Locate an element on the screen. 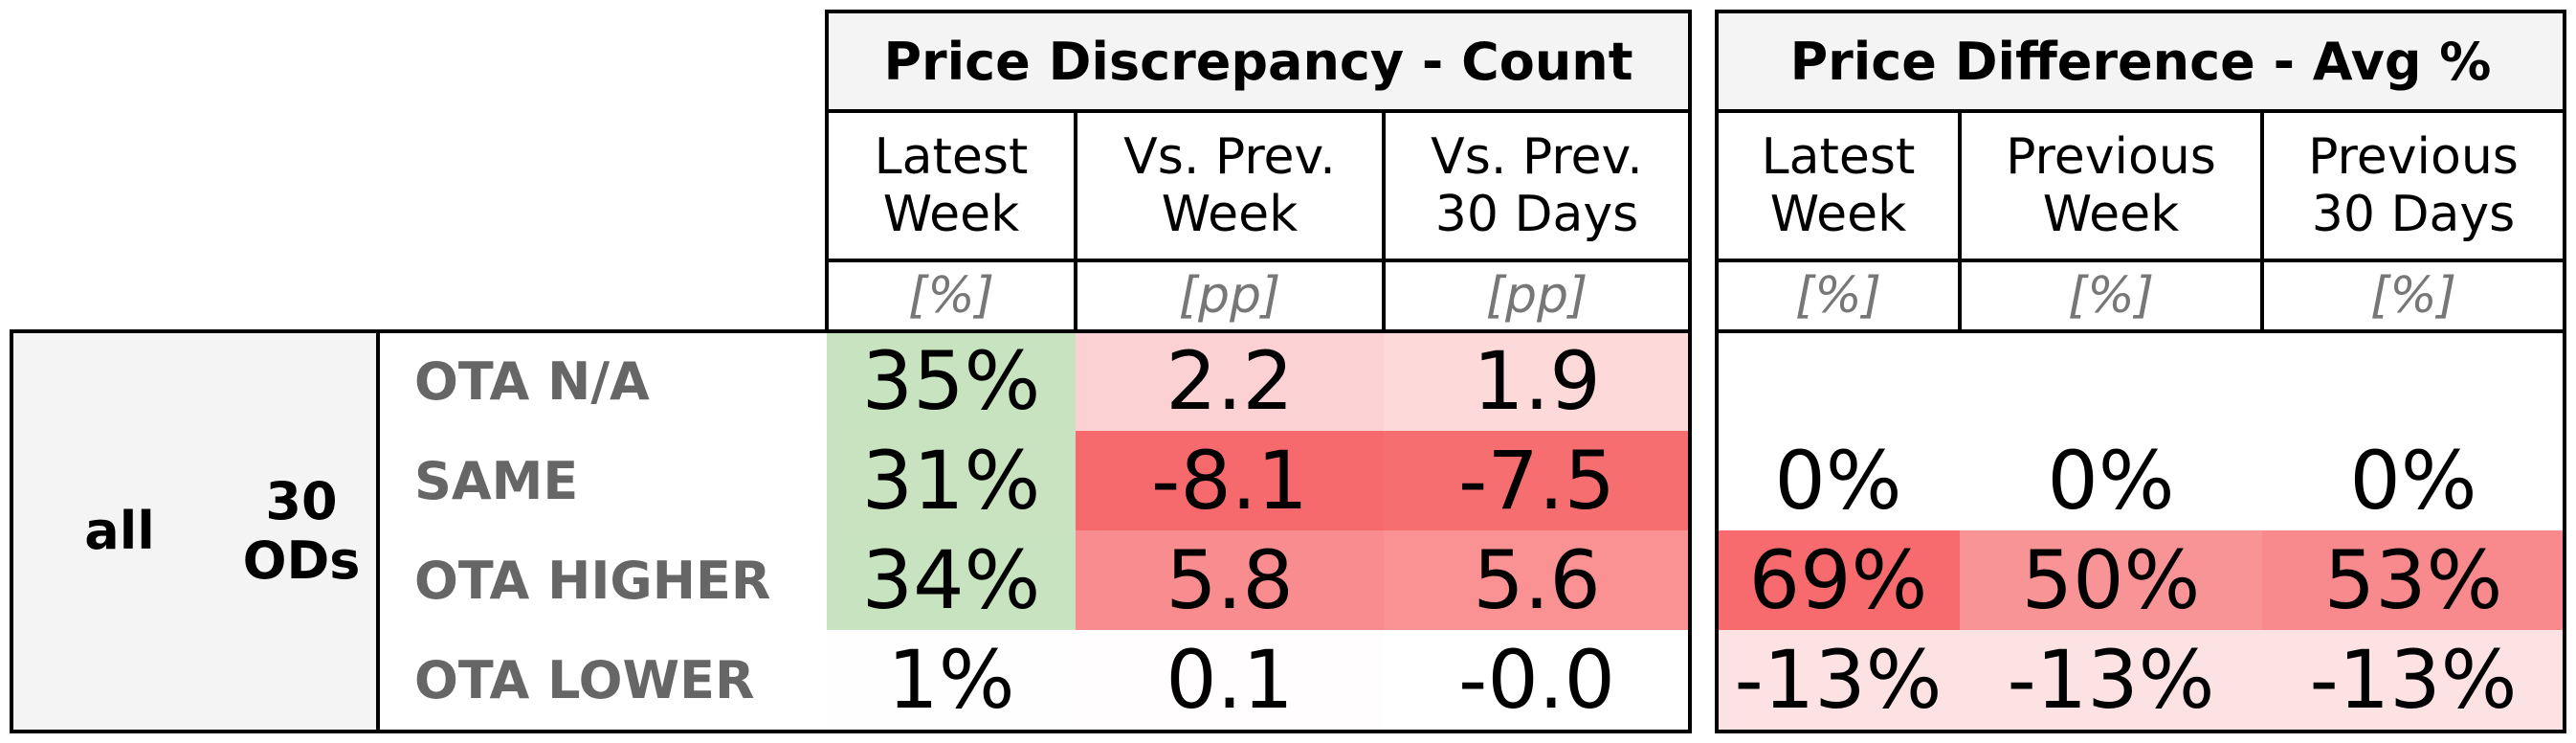 Image resolution: width=2576 pixels, height=743 pixels. count-cell: 35% is located at coordinates (951, 381).